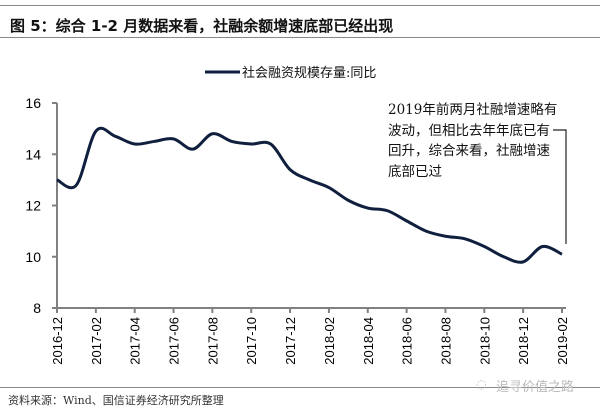  I want to click on x-tick-label: 2017-06, so click(174, 341).